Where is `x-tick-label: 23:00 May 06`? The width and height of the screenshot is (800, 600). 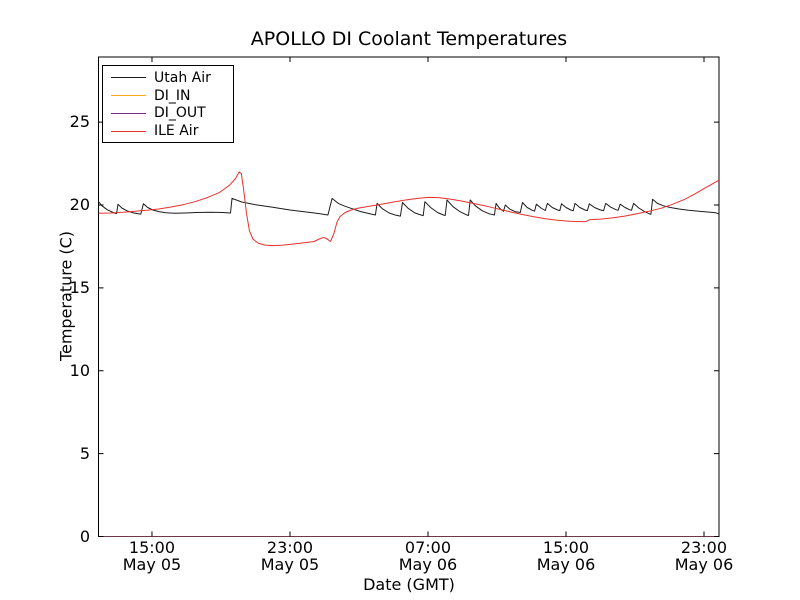
x-tick-label: 23:00 May 06 is located at coordinates (704, 556).